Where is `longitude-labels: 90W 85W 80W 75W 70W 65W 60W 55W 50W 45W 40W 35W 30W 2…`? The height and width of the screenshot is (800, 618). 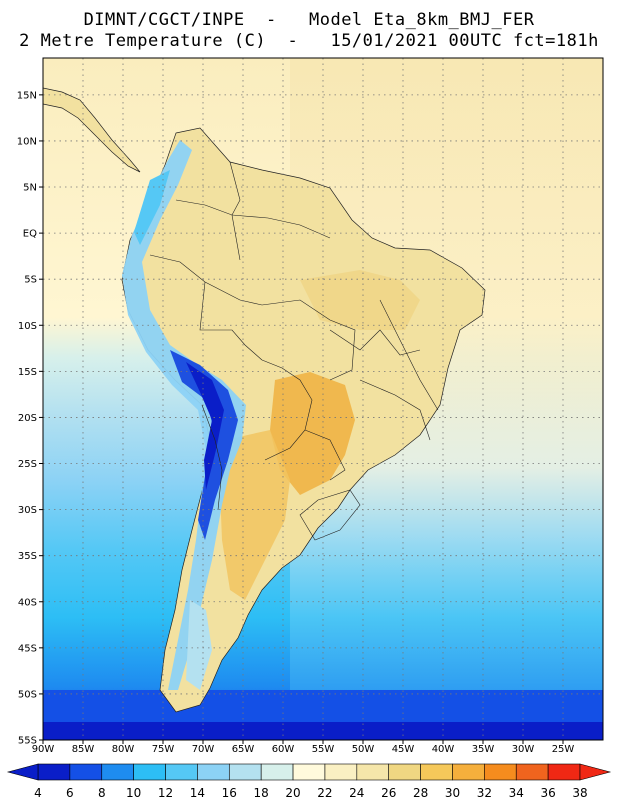 longitude-labels: 90W 85W 80W 75W 70W 65W 60W 55W 50W 45W 40W 35W 30W 2… is located at coordinates (303, 749).